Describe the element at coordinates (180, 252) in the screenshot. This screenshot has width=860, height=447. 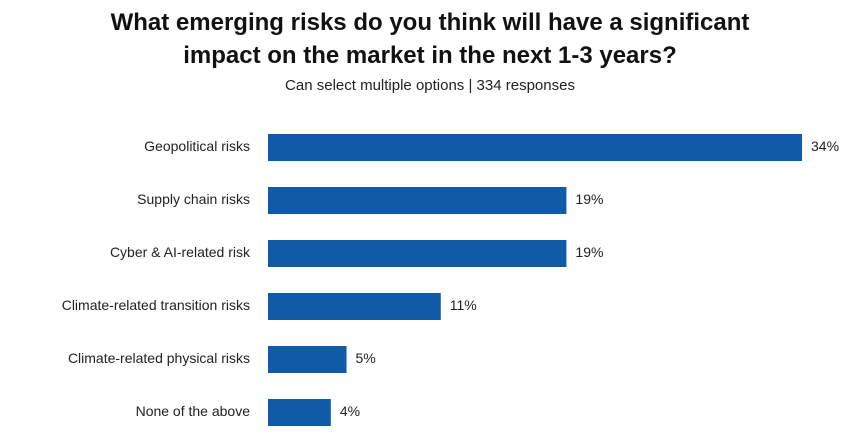
I see `category-label: Cyber & AI-related risk` at that location.